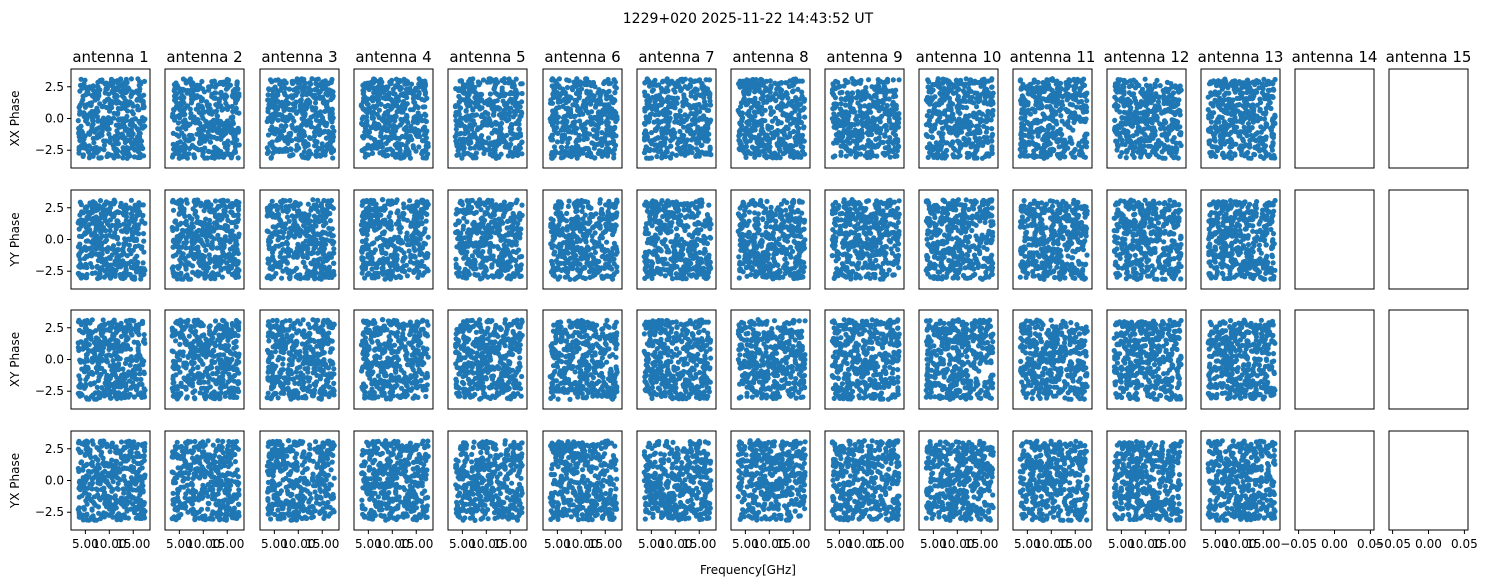 This screenshot has width=1489, height=586. What do you see at coordinates (54, 87) in the screenshot?
I see `y-tick-label: 2.5` at bounding box center [54, 87].